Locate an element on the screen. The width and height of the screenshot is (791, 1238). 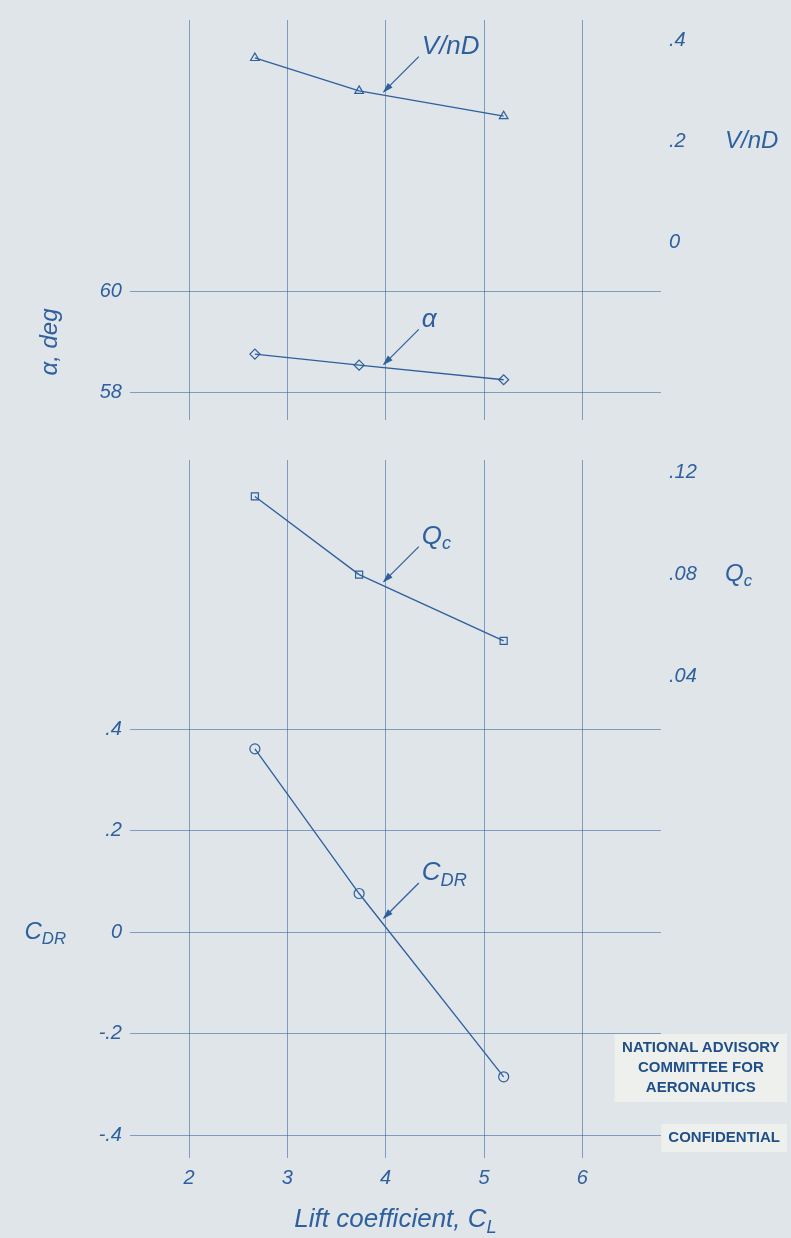
x-tick-label: 5 is located at coordinates (484, 1176).